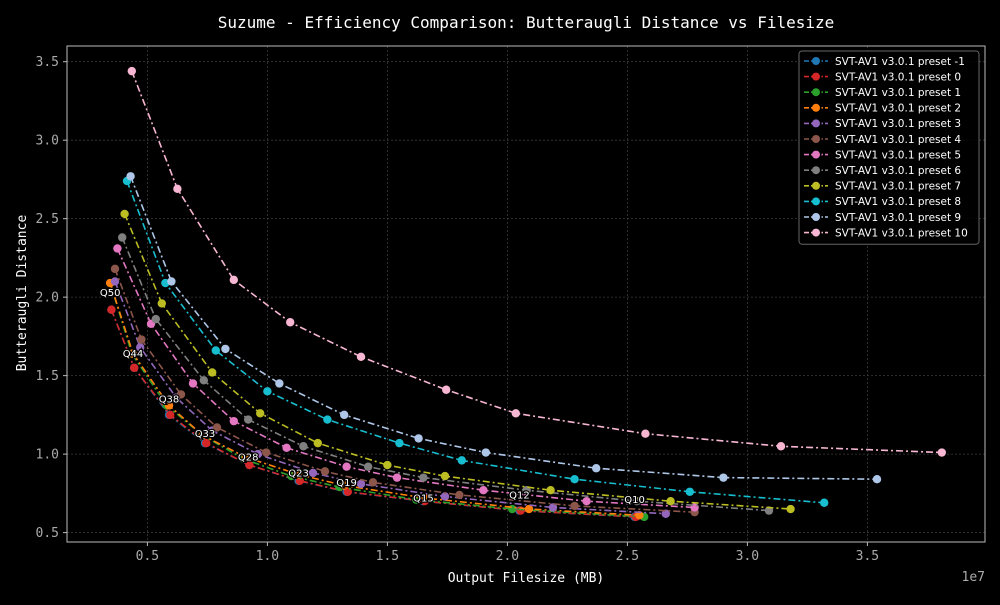  What do you see at coordinates (882, 109) in the screenshot?
I see `legend-entry: SVT-AV1 v3.0.1 preset 2` at bounding box center [882, 109].